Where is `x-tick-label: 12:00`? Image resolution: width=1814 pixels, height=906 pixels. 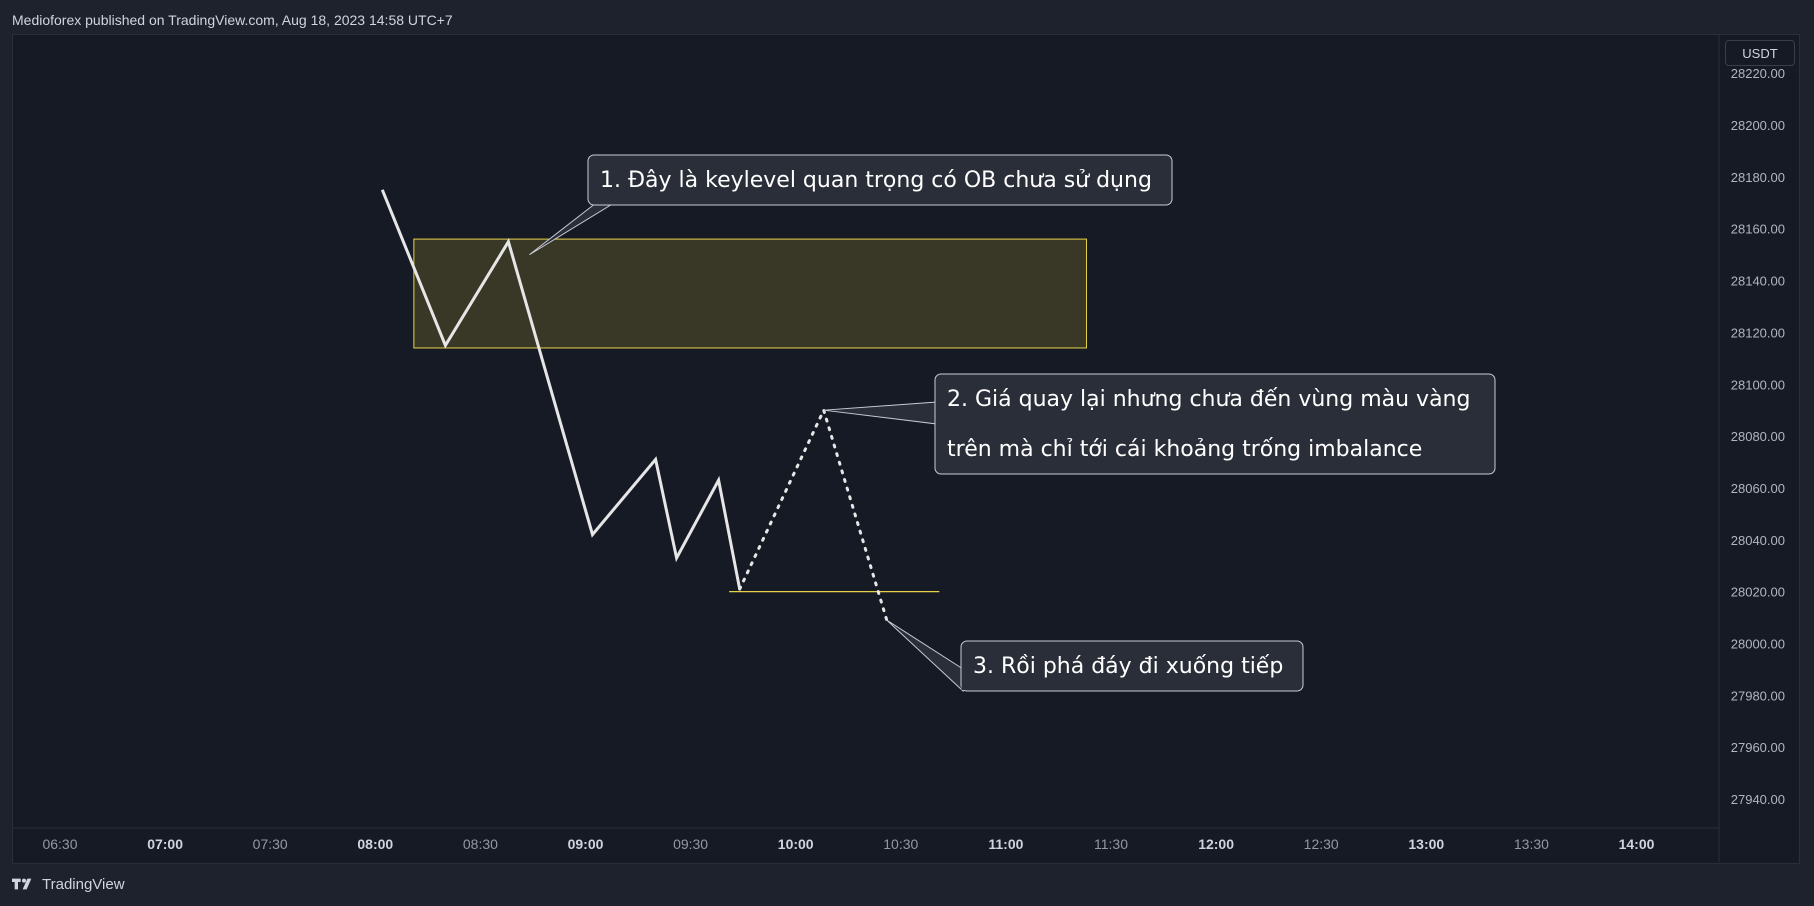
x-tick-label: 12:00 is located at coordinates (1216, 844).